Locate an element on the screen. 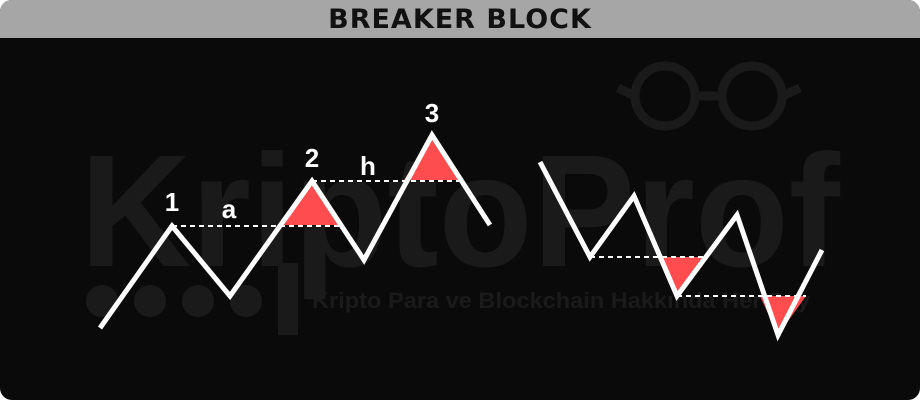  bitcoin-icon is located at coordinates (102, 301).